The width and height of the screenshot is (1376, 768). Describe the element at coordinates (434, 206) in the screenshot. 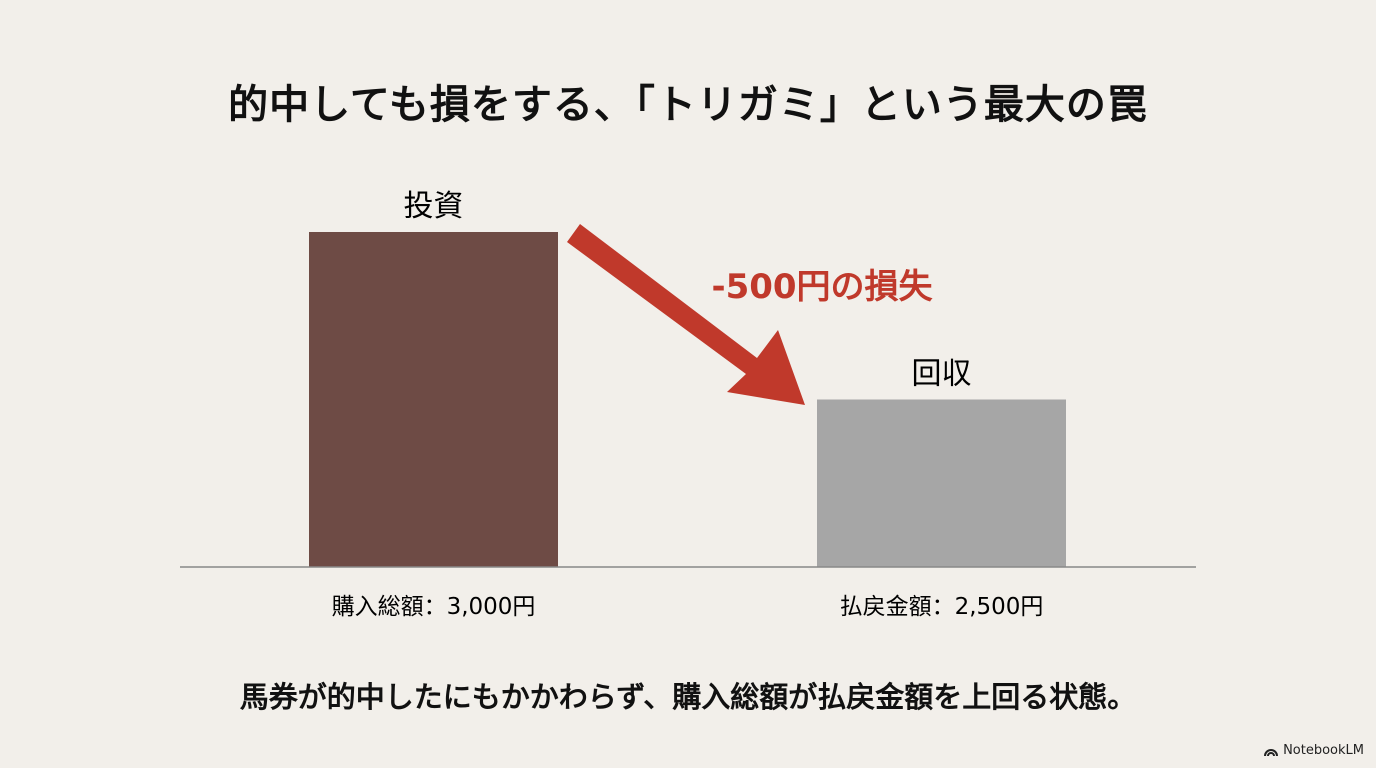

I see `bar-label: 投資` at that location.